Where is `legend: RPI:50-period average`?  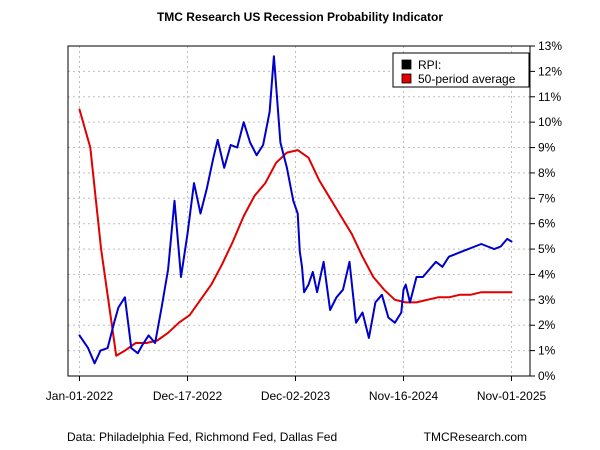
legend: RPI:50-period average is located at coordinates (461, 70).